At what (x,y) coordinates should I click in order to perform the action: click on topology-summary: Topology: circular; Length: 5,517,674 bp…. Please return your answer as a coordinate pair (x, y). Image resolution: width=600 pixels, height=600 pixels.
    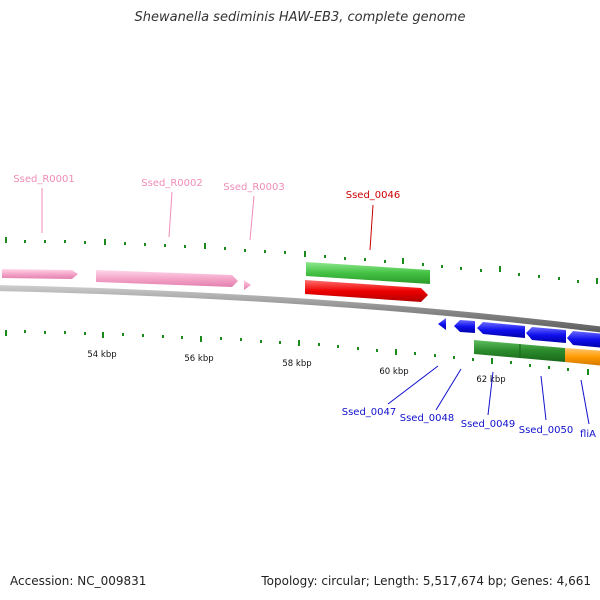
    Looking at the image, I should click on (426, 581).